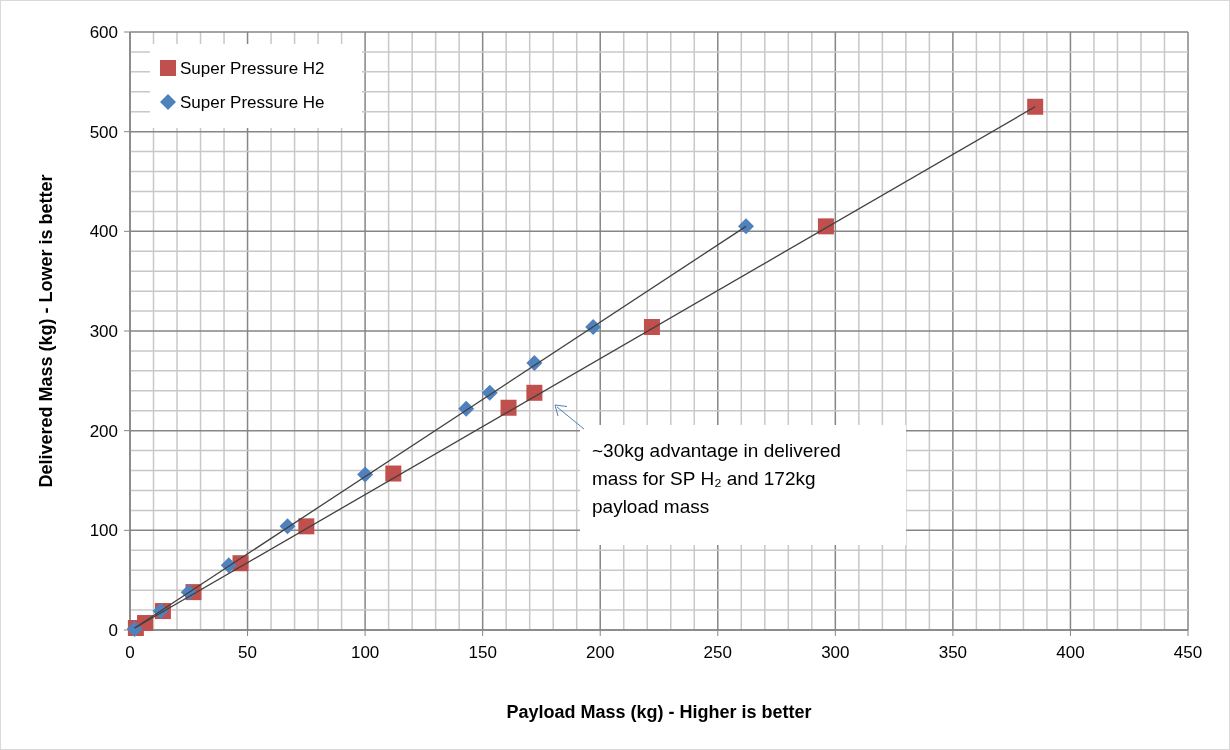  I want to click on y-tick-label: 200, so click(103, 431).